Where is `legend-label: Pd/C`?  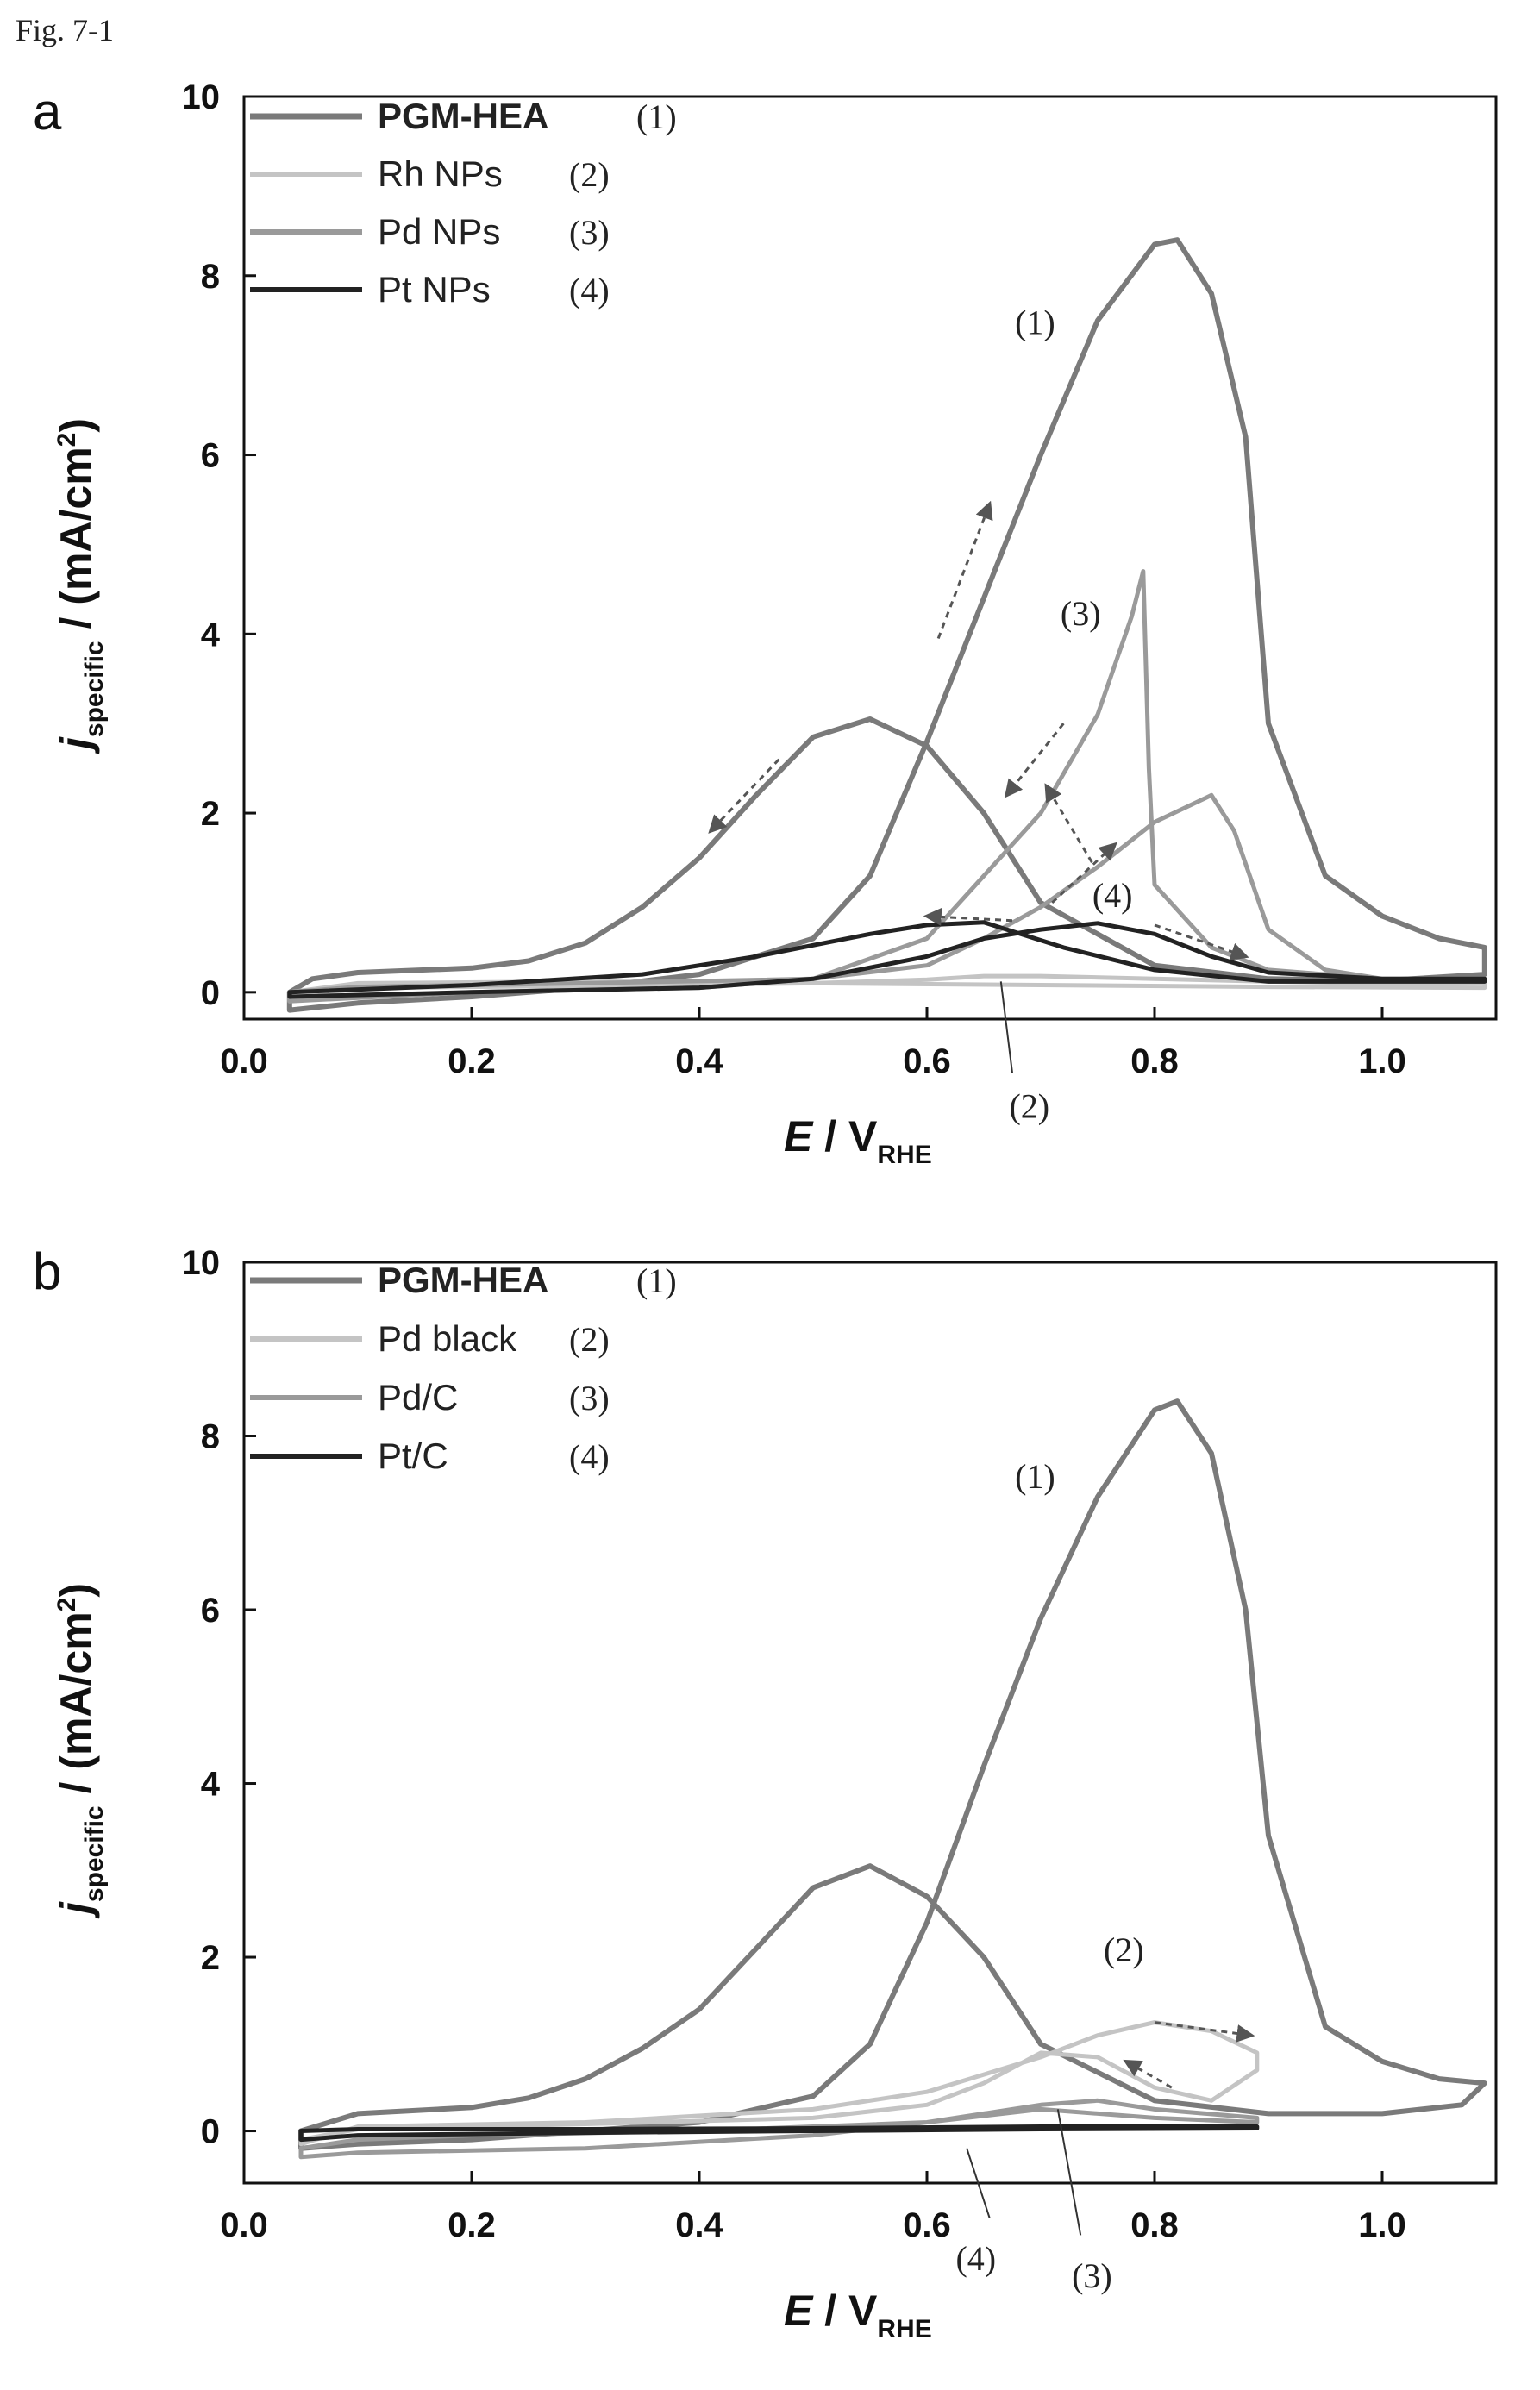 legend-label: Pd/C is located at coordinates (418, 1397).